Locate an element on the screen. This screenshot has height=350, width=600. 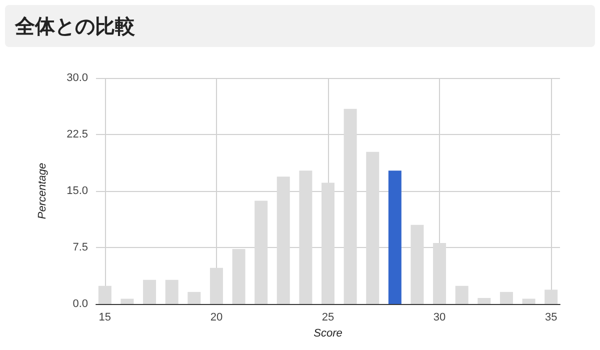
y-tick-label: 15.0 is located at coordinates (77, 191).